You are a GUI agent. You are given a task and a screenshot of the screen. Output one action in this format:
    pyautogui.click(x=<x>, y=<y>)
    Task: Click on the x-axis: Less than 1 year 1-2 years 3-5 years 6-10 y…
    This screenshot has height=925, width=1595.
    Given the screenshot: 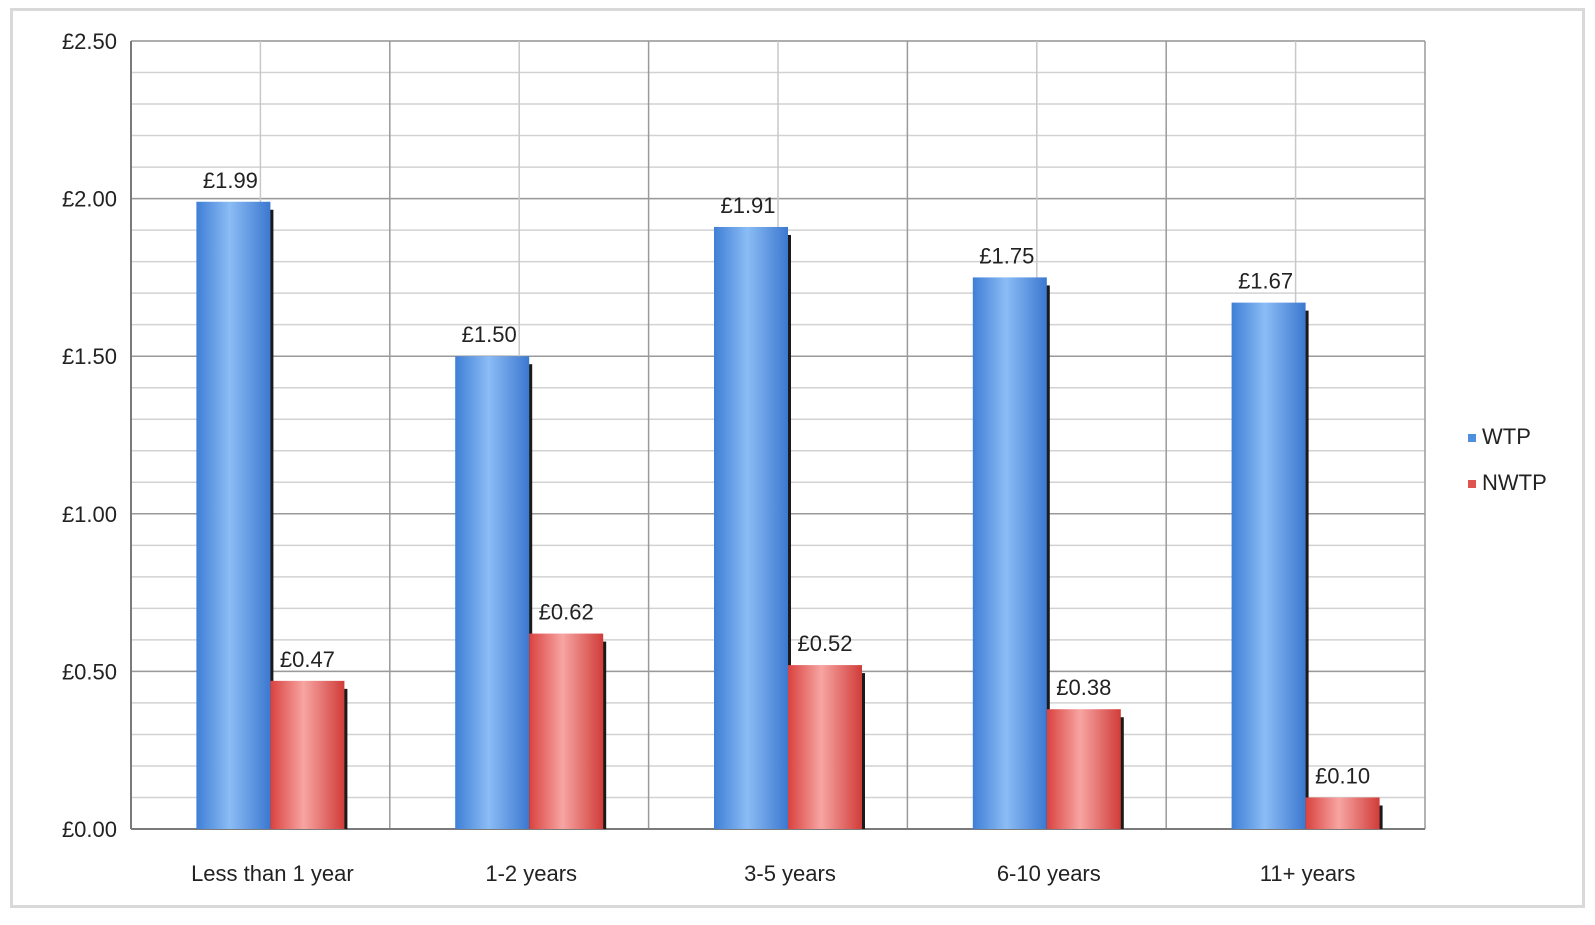 What is the action you would take?
    pyautogui.click(x=773, y=873)
    